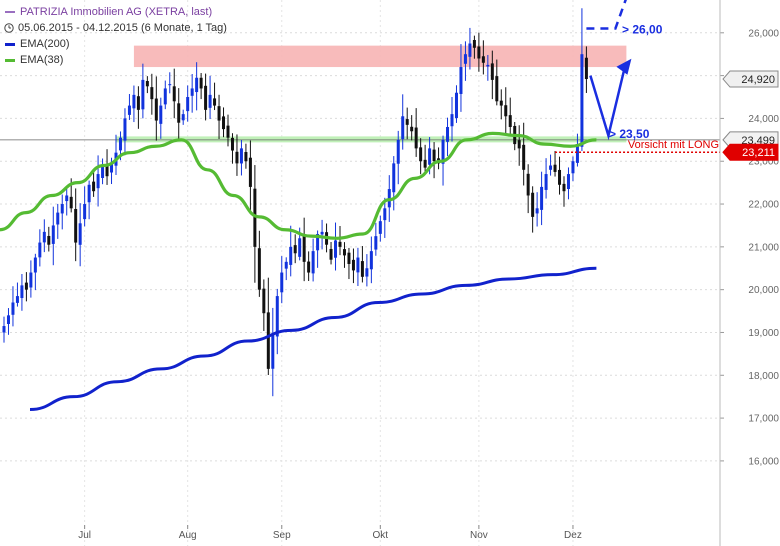 The width and height of the screenshot is (780, 546). What do you see at coordinates (479, 535) in the screenshot?
I see `x-tick-label: Nov` at bounding box center [479, 535].